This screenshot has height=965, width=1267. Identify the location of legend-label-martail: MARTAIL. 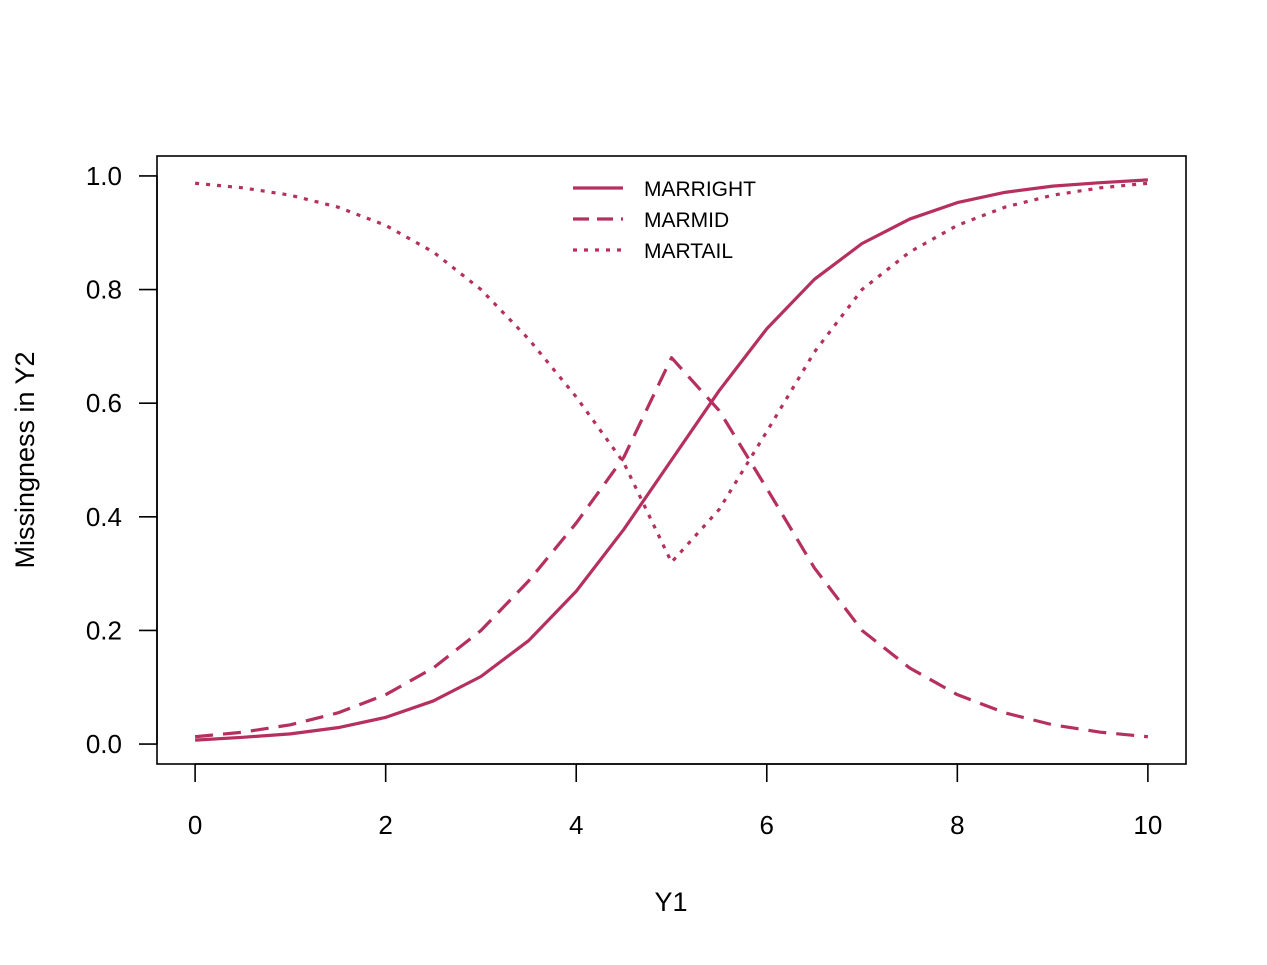
(688, 251).